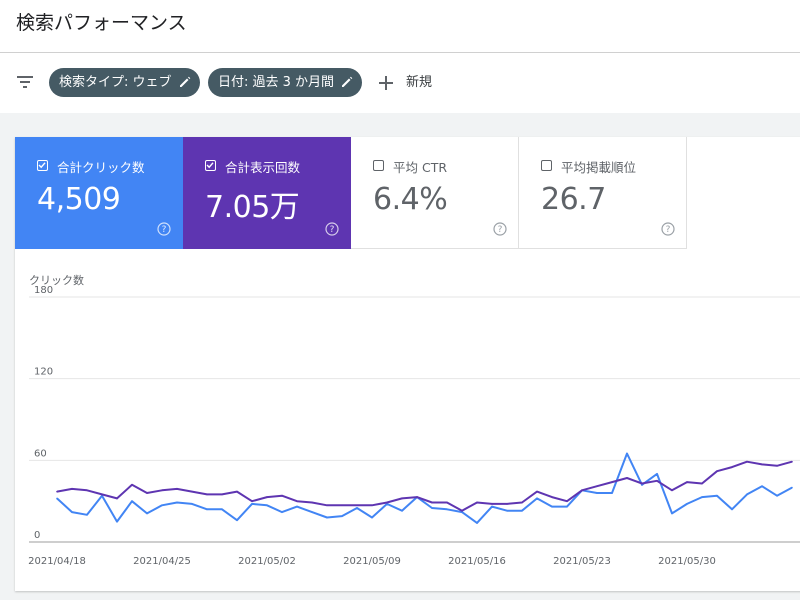  Describe the element at coordinates (162, 561) in the screenshot. I see `x-tick-label: 2021/04/25` at that location.